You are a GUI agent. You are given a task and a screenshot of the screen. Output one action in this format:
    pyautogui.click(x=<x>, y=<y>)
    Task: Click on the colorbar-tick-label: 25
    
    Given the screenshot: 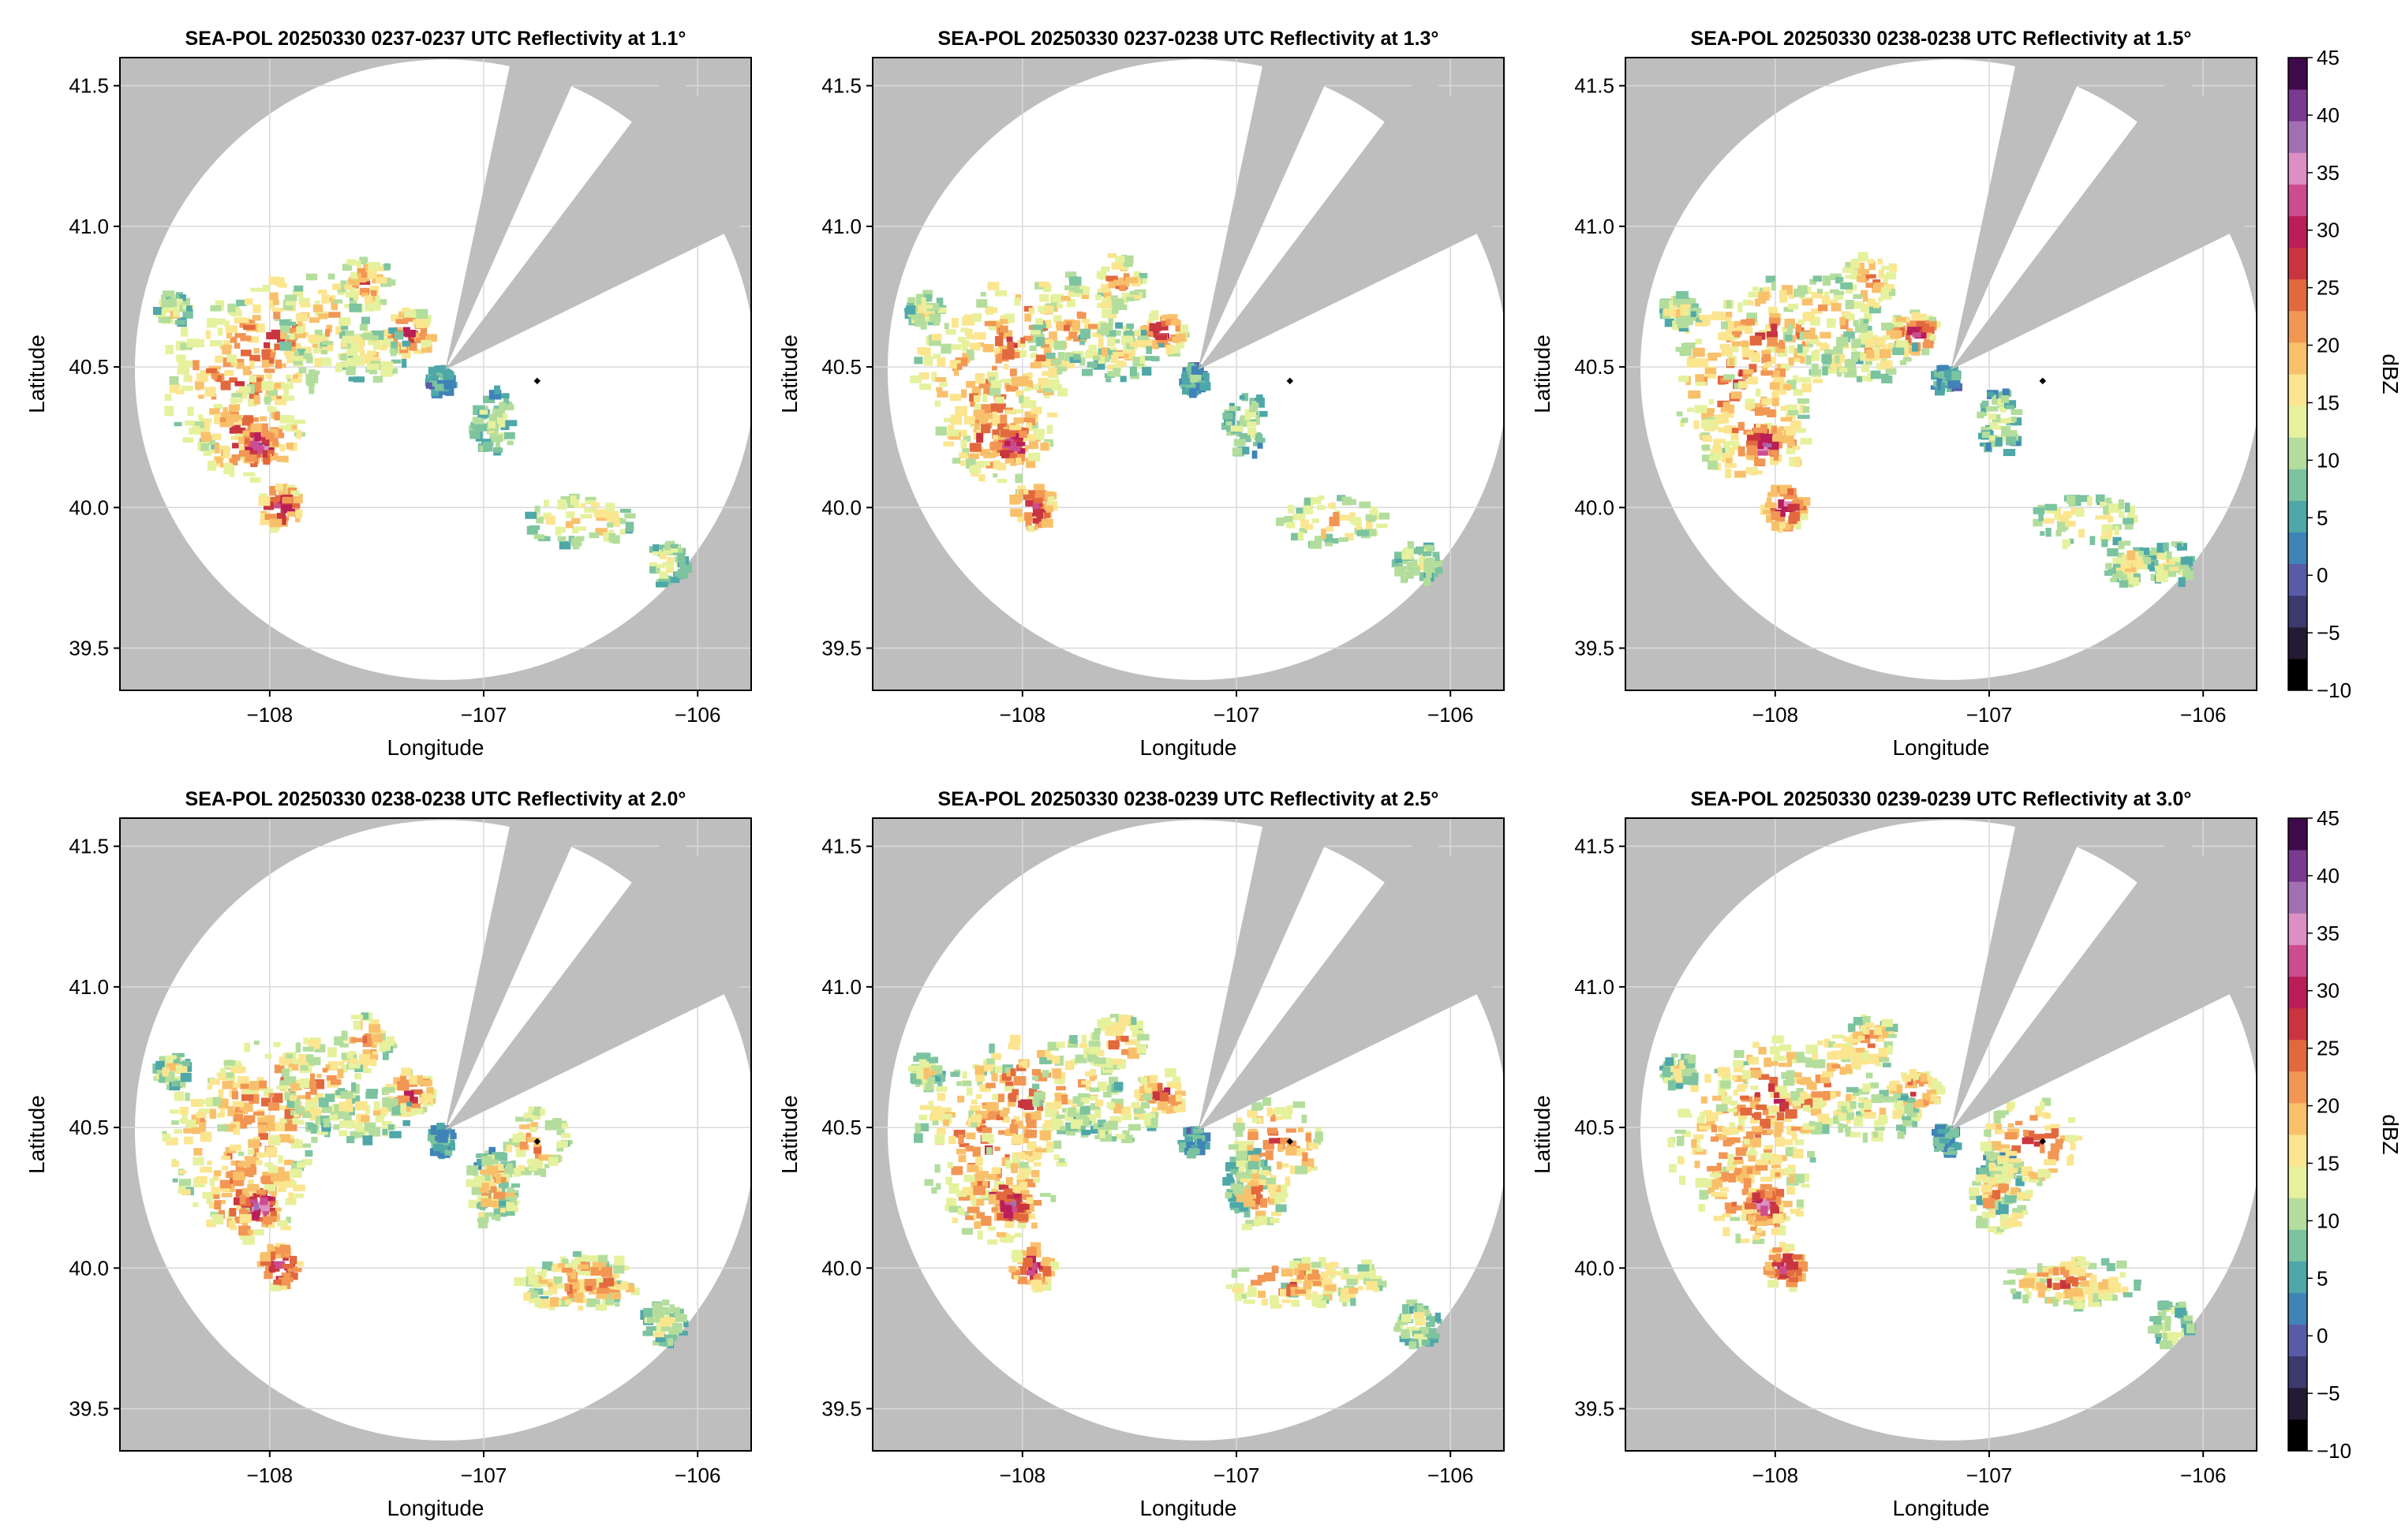 What is the action you would take?
    pyautogui.click(x=2328, y=288)
    